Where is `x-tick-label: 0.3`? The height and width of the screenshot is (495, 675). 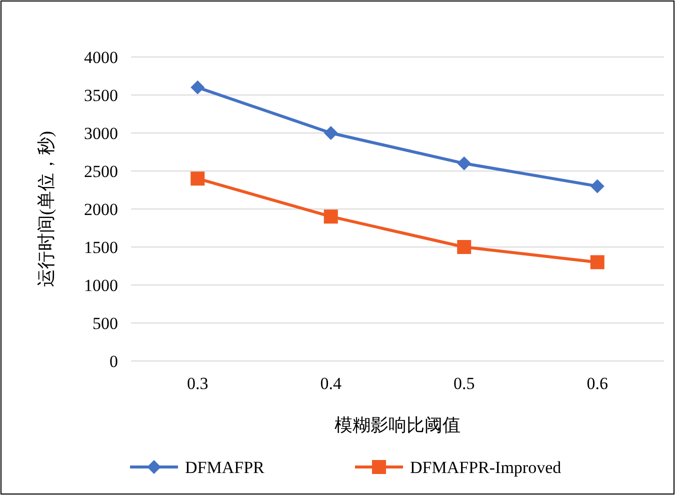
x-tick-label: 0.3 is located at coordinates (197, 383).